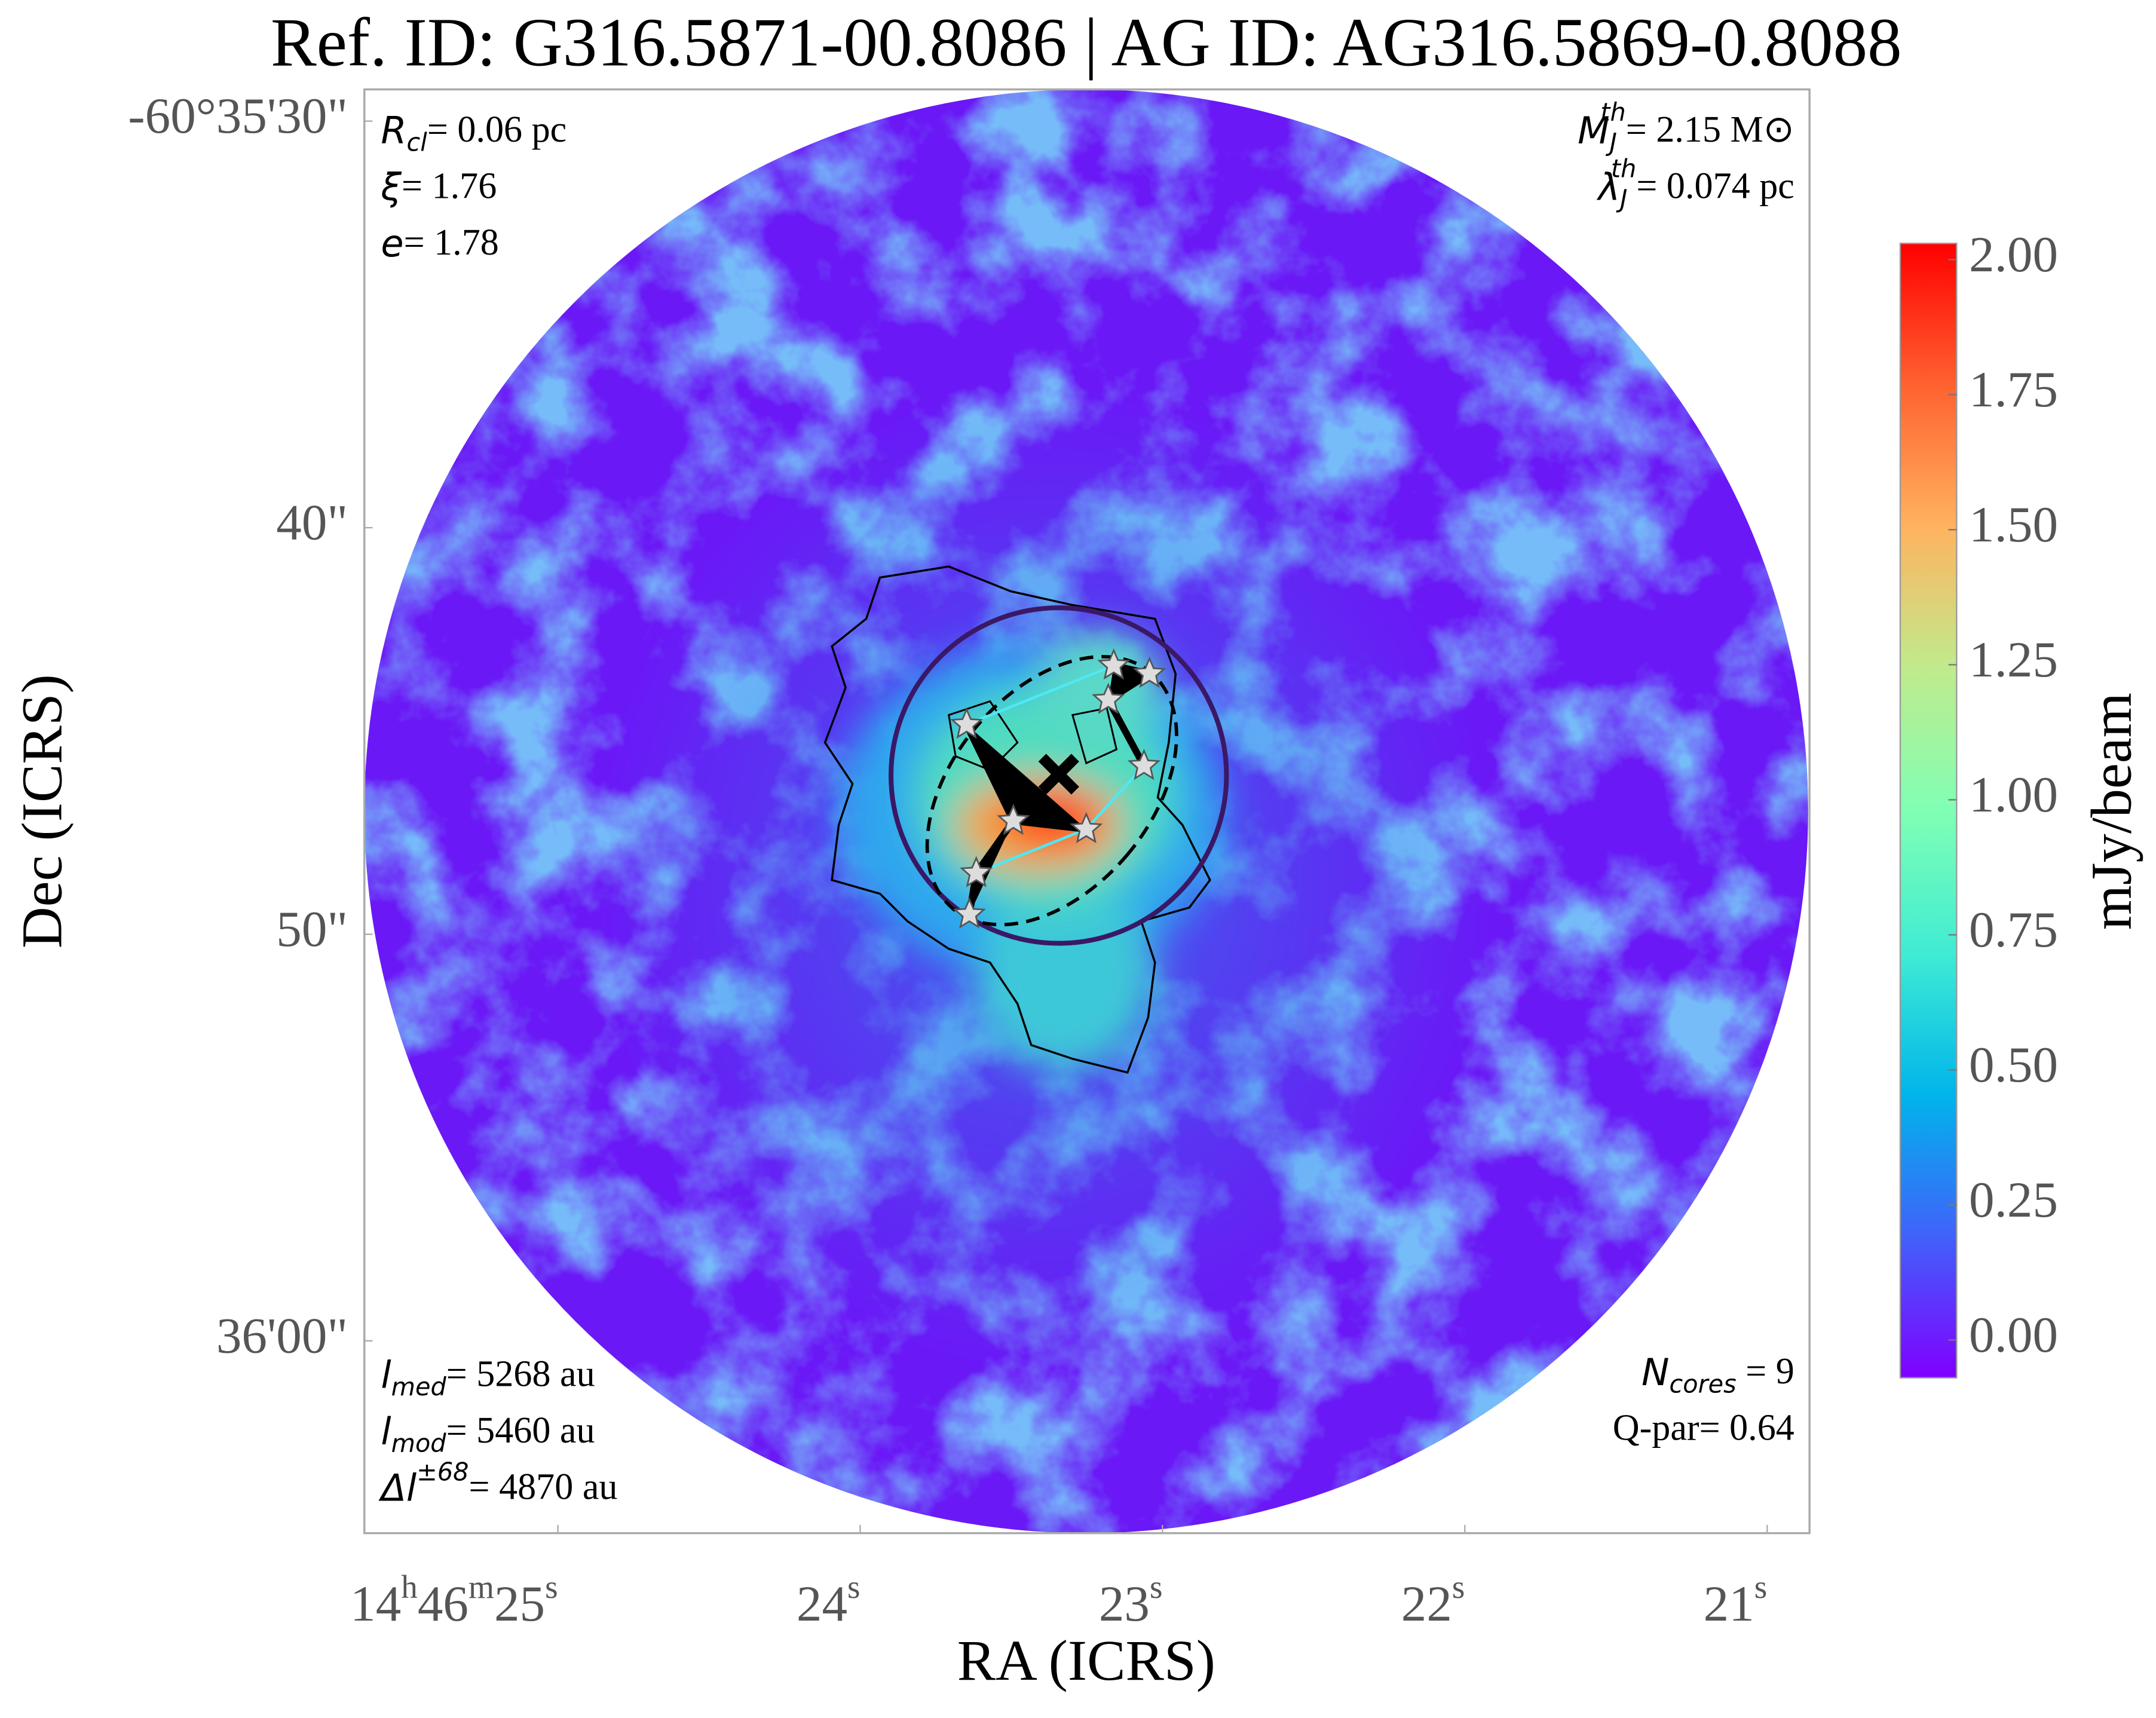  I want to click on annotation-sub: med, so click(419, 1387).